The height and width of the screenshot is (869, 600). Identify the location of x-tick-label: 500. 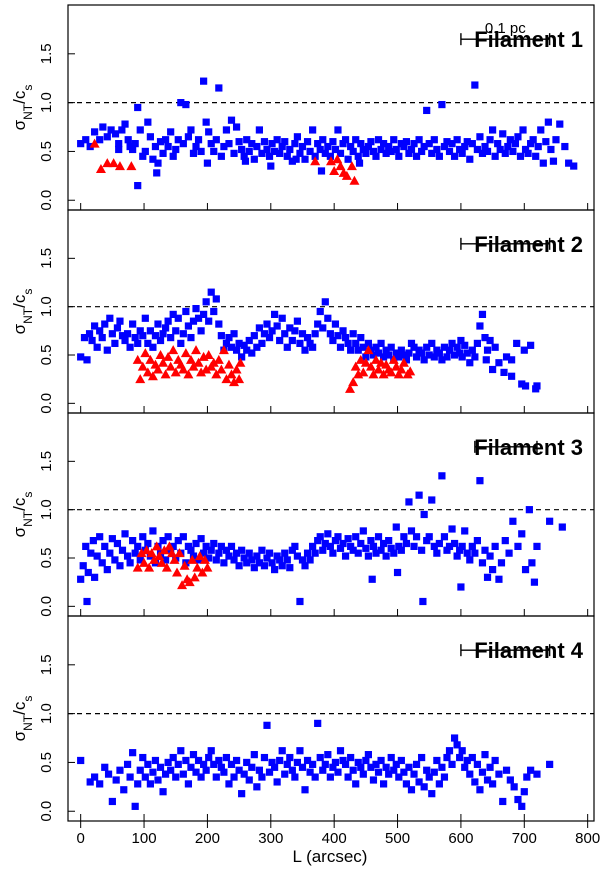
(397, 838).